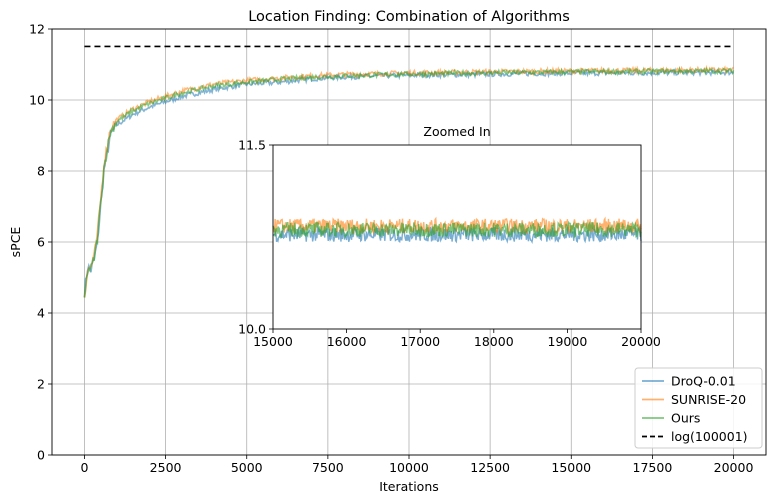 The image size is (776, 503). What do you see at coordinates (641, 341) in the screenshot?
I see `inset-x-tick-label: 20000` at bounding box center [641, 341].